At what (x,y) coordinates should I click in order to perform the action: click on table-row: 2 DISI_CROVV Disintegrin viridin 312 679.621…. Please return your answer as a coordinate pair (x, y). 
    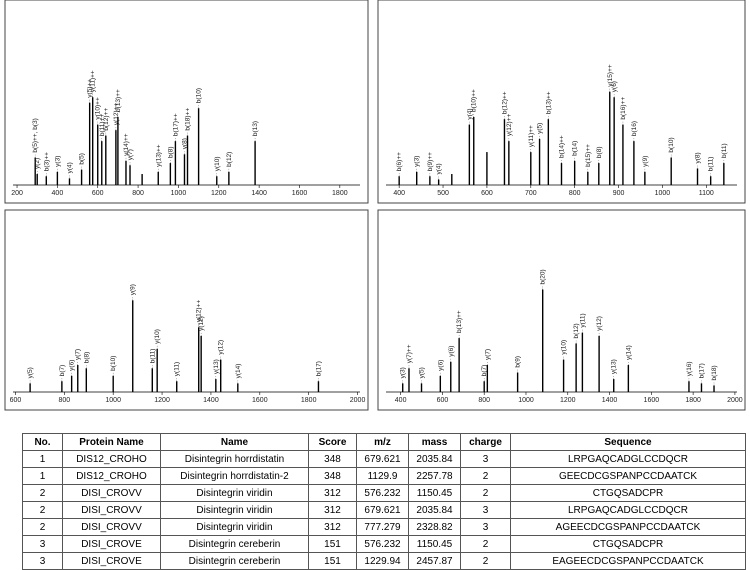
    Looking at the image, I should click on (384, 510).